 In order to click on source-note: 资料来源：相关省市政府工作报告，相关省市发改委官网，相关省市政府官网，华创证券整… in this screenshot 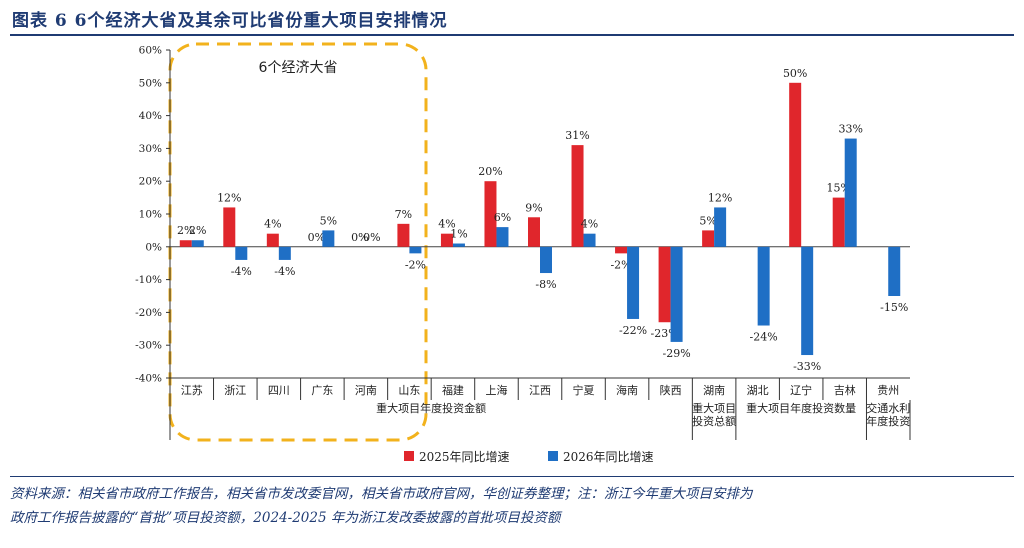, I will do `click(512, 506)`.